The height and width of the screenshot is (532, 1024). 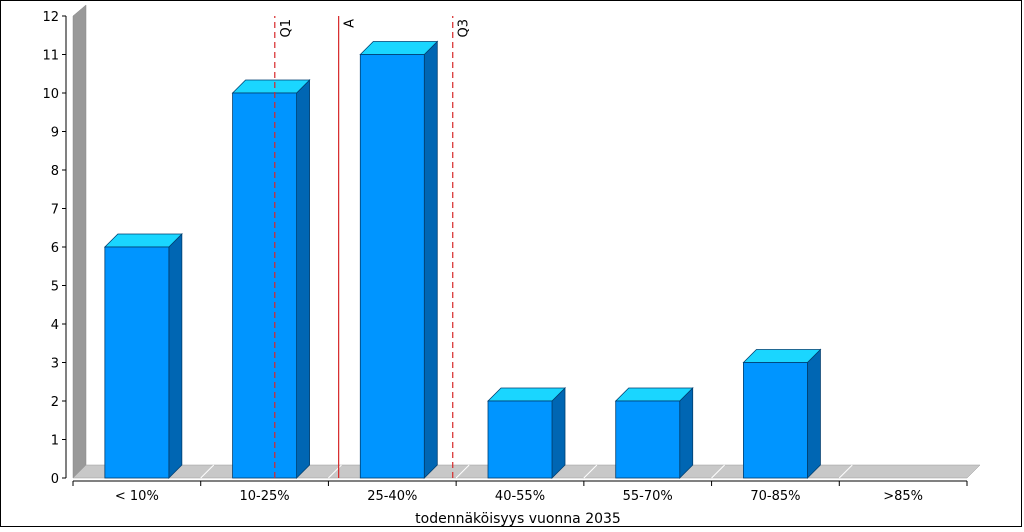 What do you see at coordinates (55, 325) in the screenshot?
I see `y-tick-label: 4` at bounding box center [55, 325].